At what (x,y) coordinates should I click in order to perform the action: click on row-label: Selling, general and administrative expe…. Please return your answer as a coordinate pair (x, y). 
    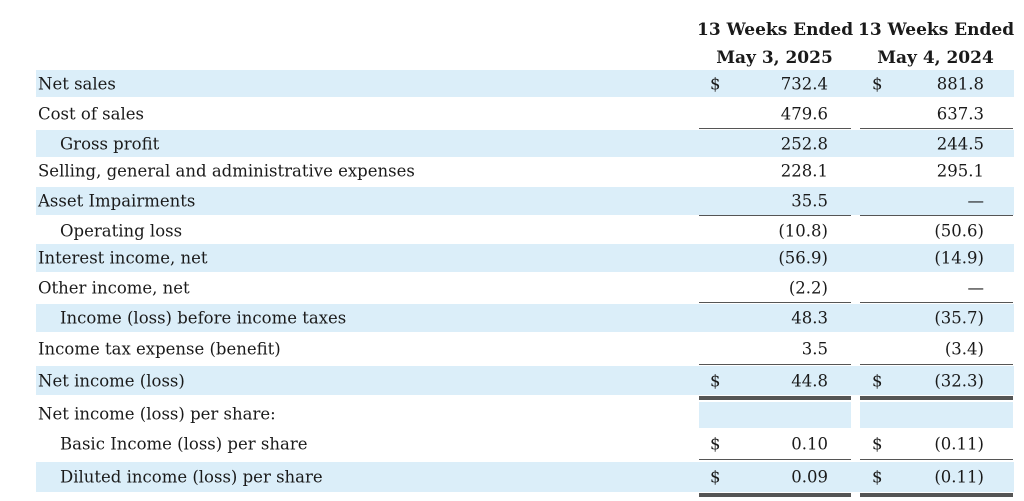
    Looking at the image, I should click on (226, 171).